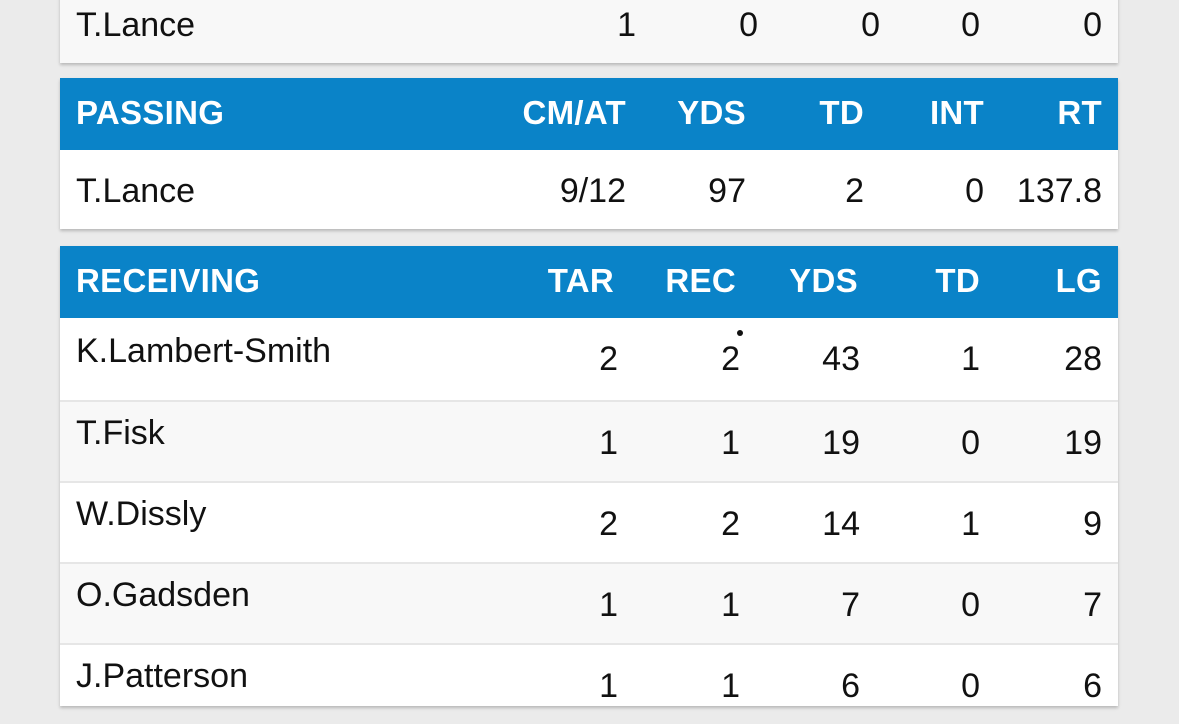 Image resolution: width=1179 pixels, height=724 pixels. Describe the element at coordinates (168, 280) in the screenshot. I see `section-title: RECEIVING` at that location.